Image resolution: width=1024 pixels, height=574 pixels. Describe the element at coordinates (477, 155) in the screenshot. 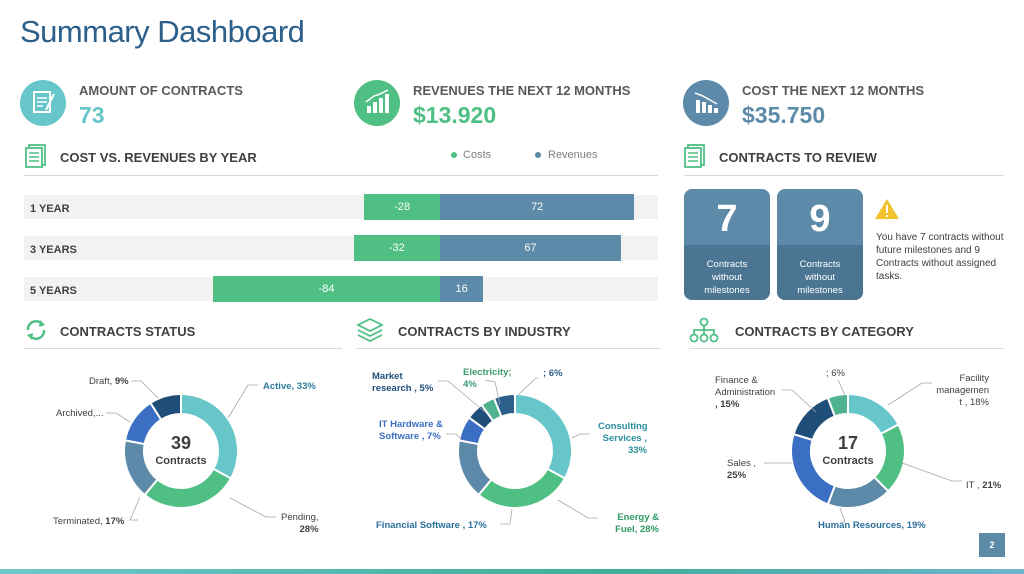

I see `legend-costs: Costs` at that location.